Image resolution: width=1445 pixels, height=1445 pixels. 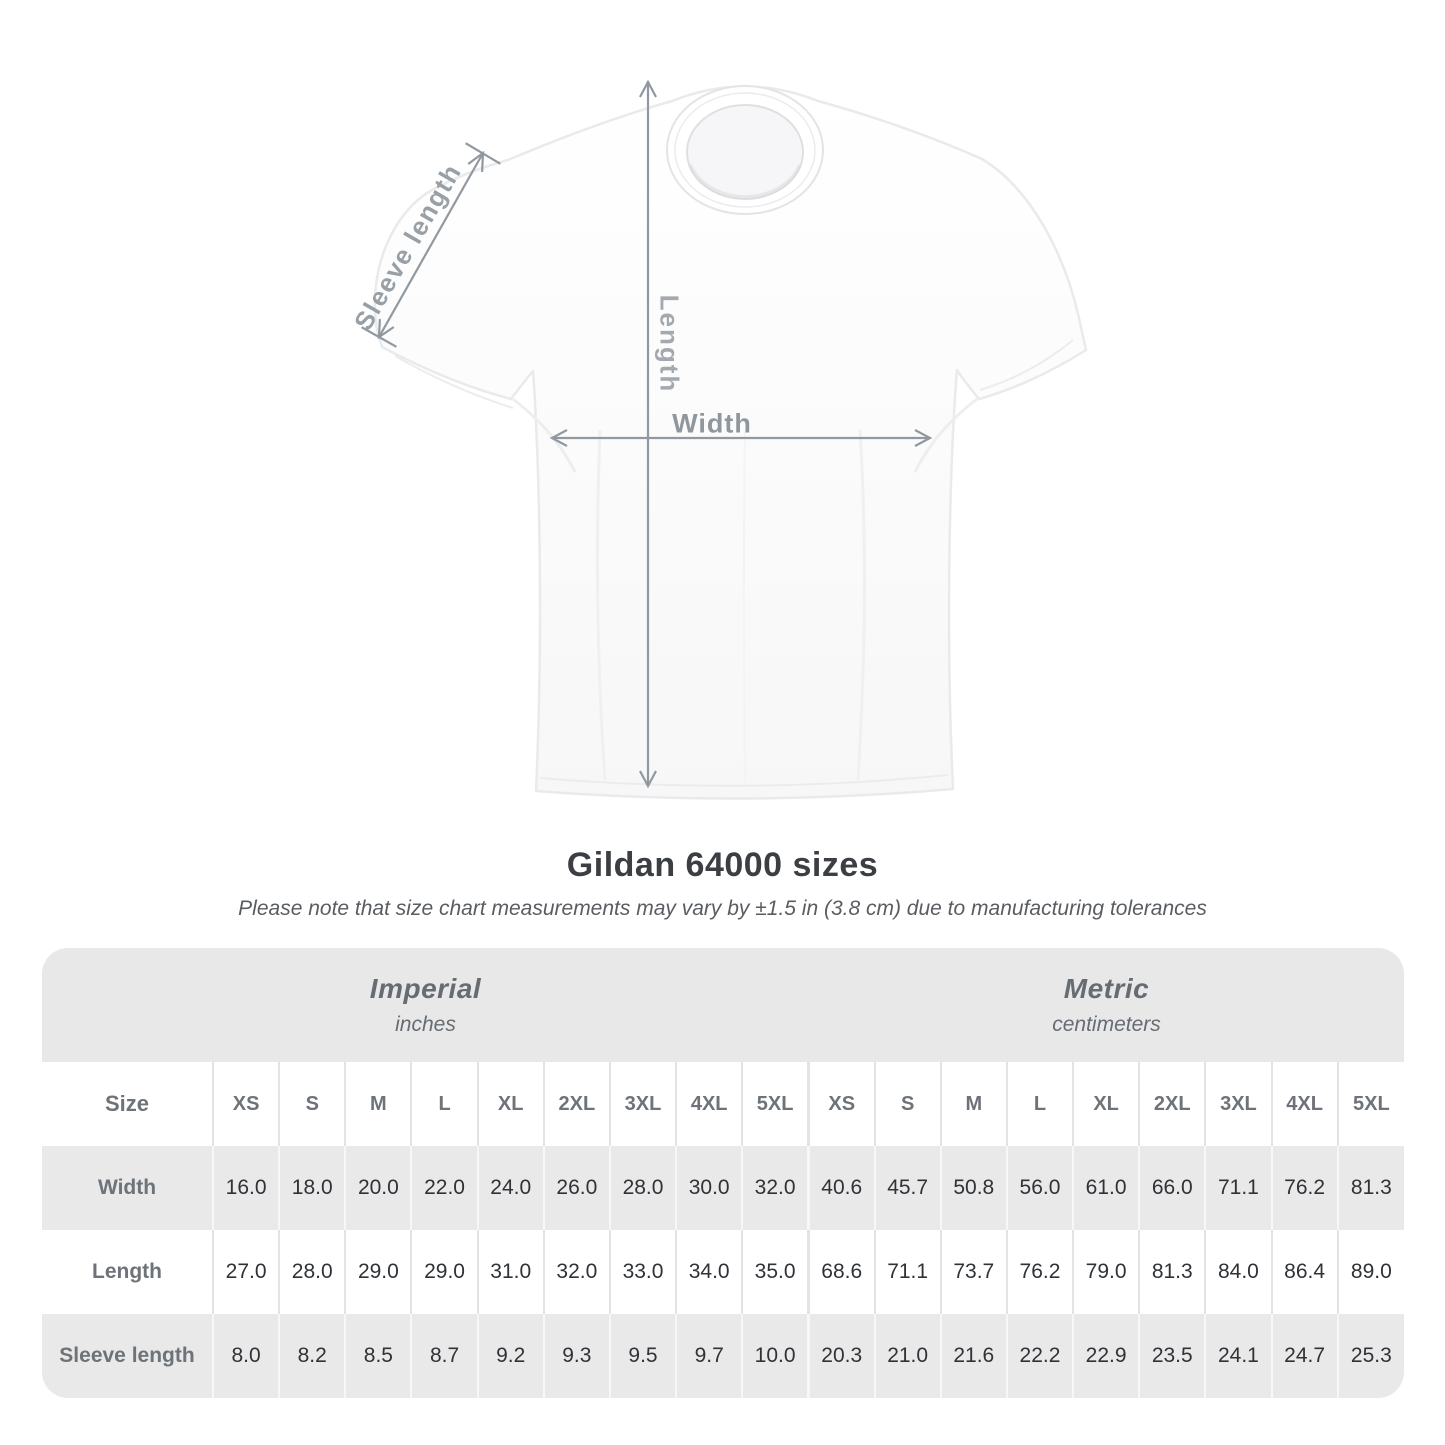 I want to click on imperial-value-cell: 34.0, so click(x=709, y=1272).